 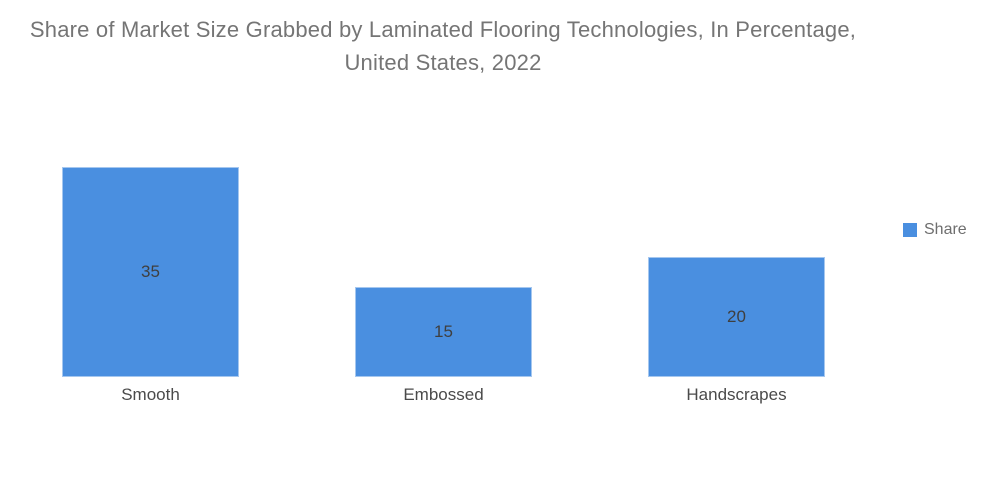 I want to click on bar-value-label: 15, so click(x=443, y=331).